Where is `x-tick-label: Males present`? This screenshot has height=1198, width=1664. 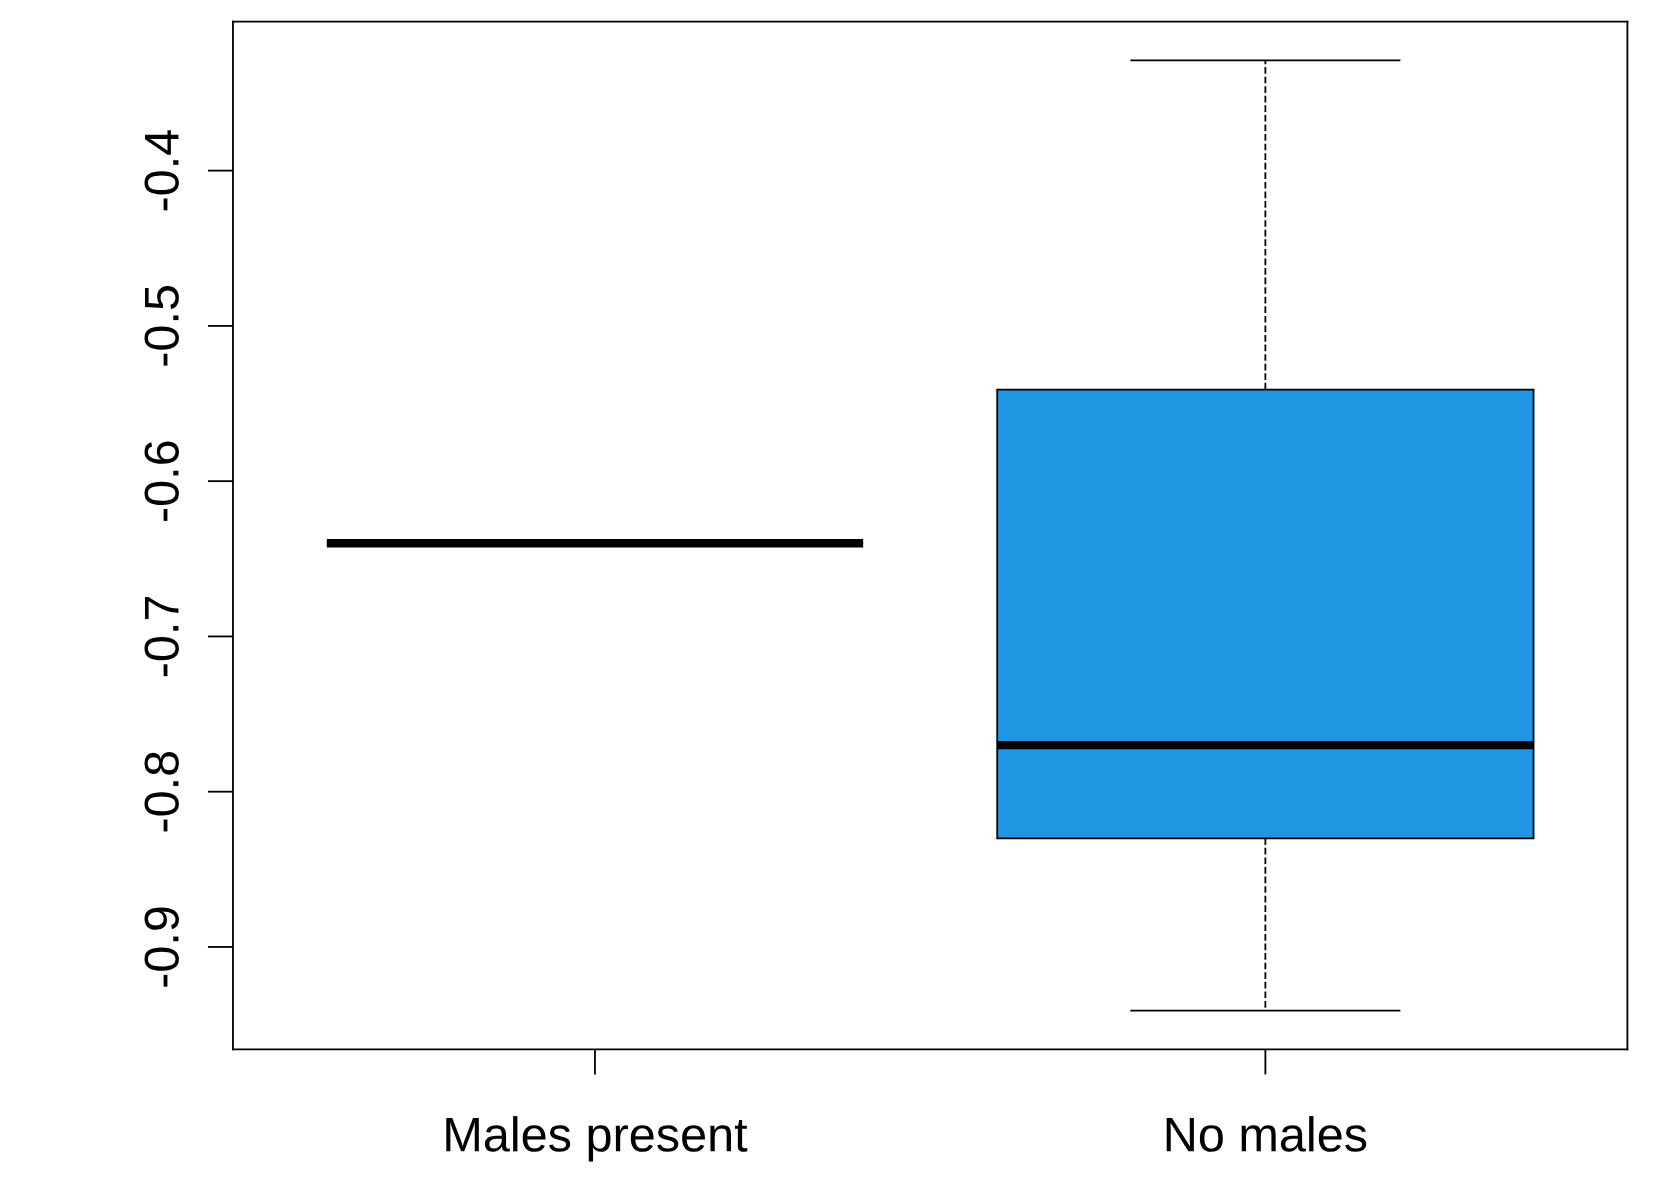
x-tick-label: Males present is located at coordinates (597, 1139).